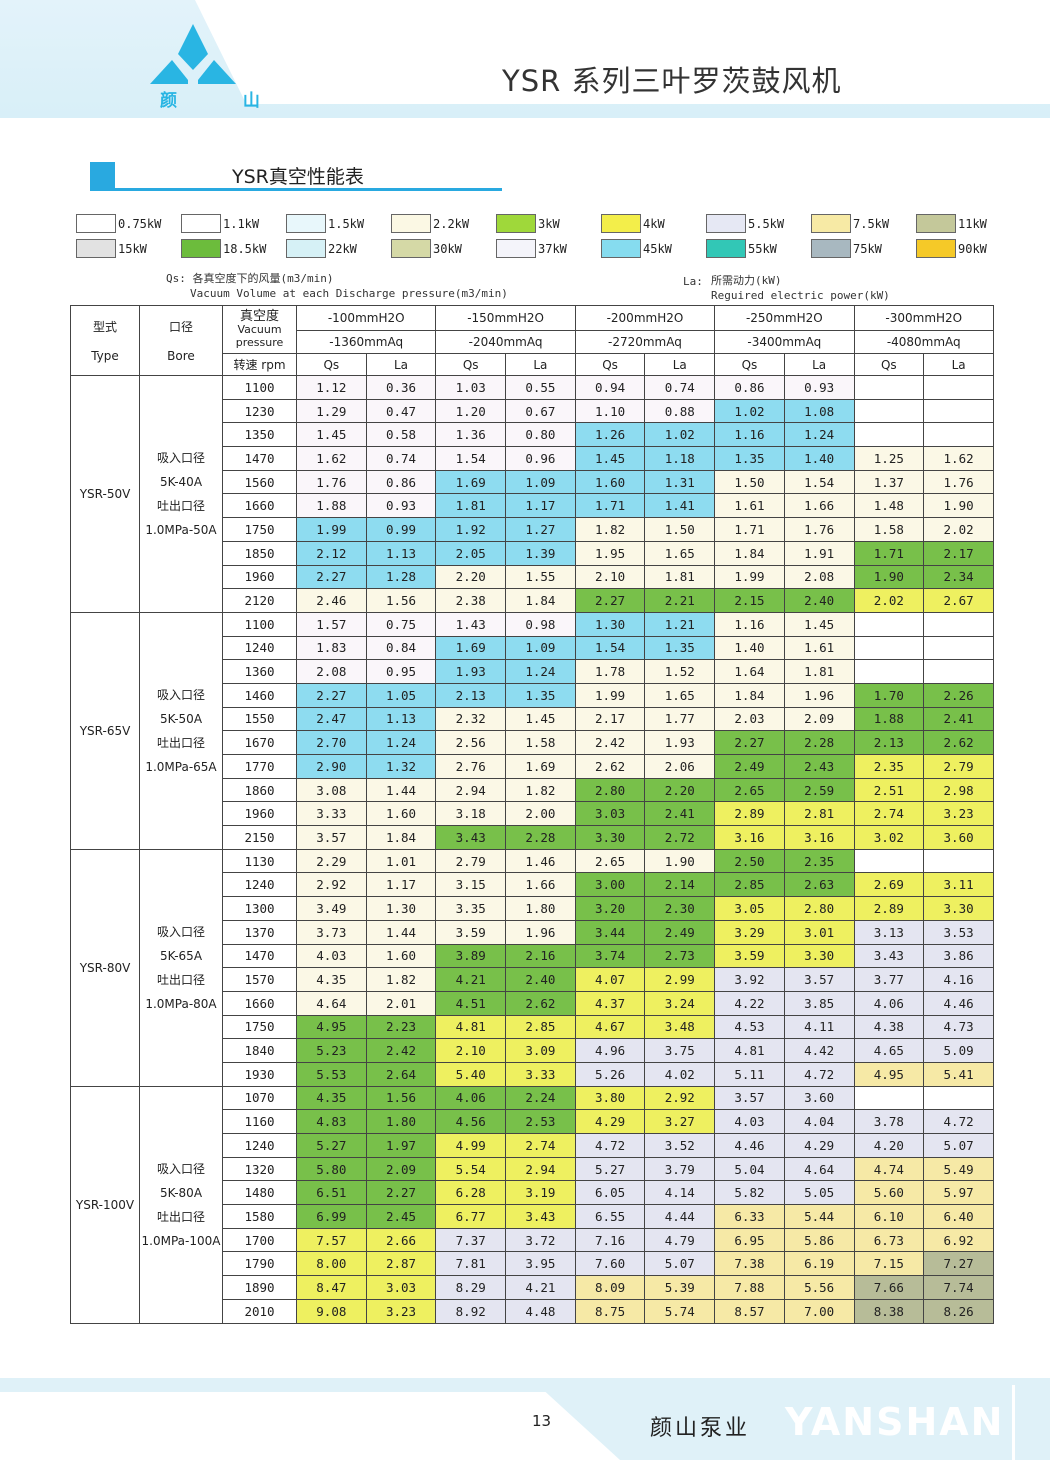  I want to click on qs-cell: 2.92, so click(331, 885).